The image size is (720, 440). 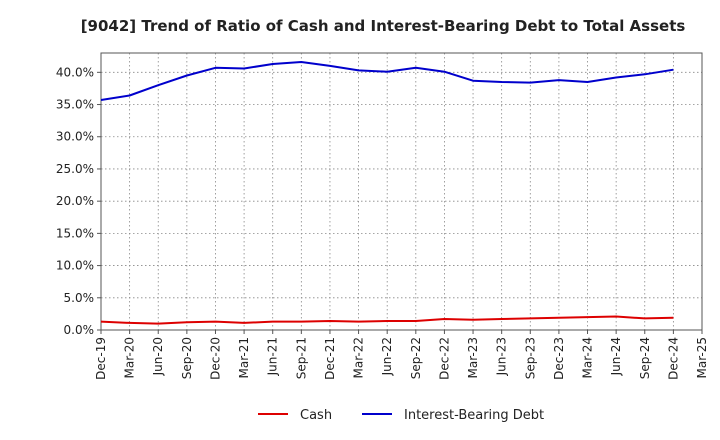 What do you see at coordinates (244, 357) in the screenshot?
I see `x-tick-label: Mar-21` at bounding box center [244, 357].